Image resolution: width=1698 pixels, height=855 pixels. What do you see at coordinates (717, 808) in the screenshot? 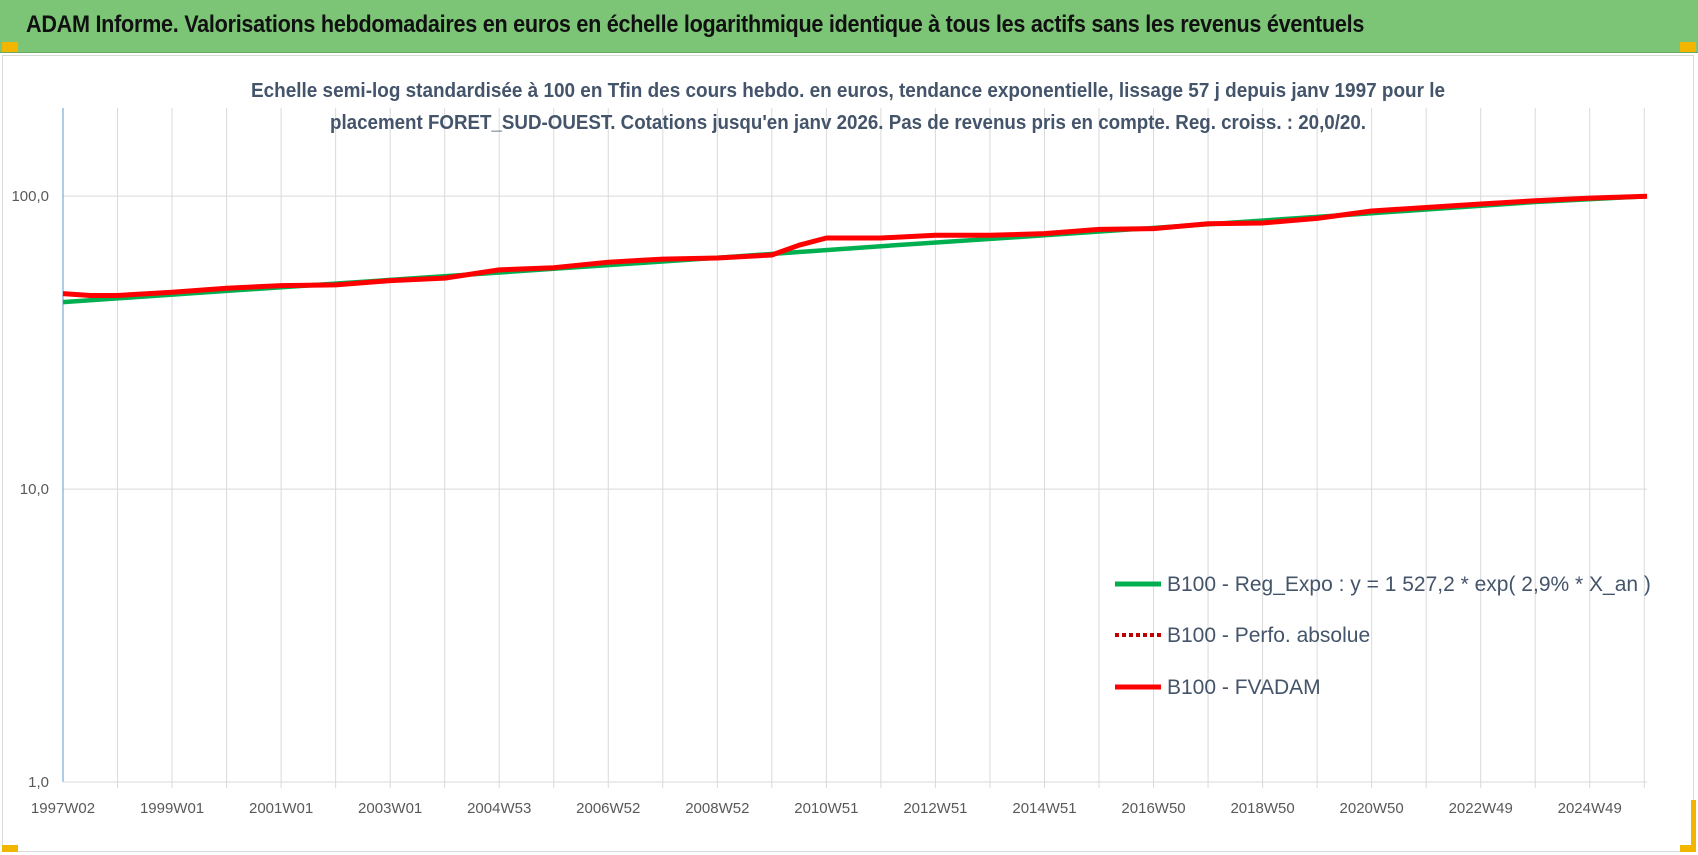
I see `x-tick-label: 2008W52` at bounding box center [717, 808].